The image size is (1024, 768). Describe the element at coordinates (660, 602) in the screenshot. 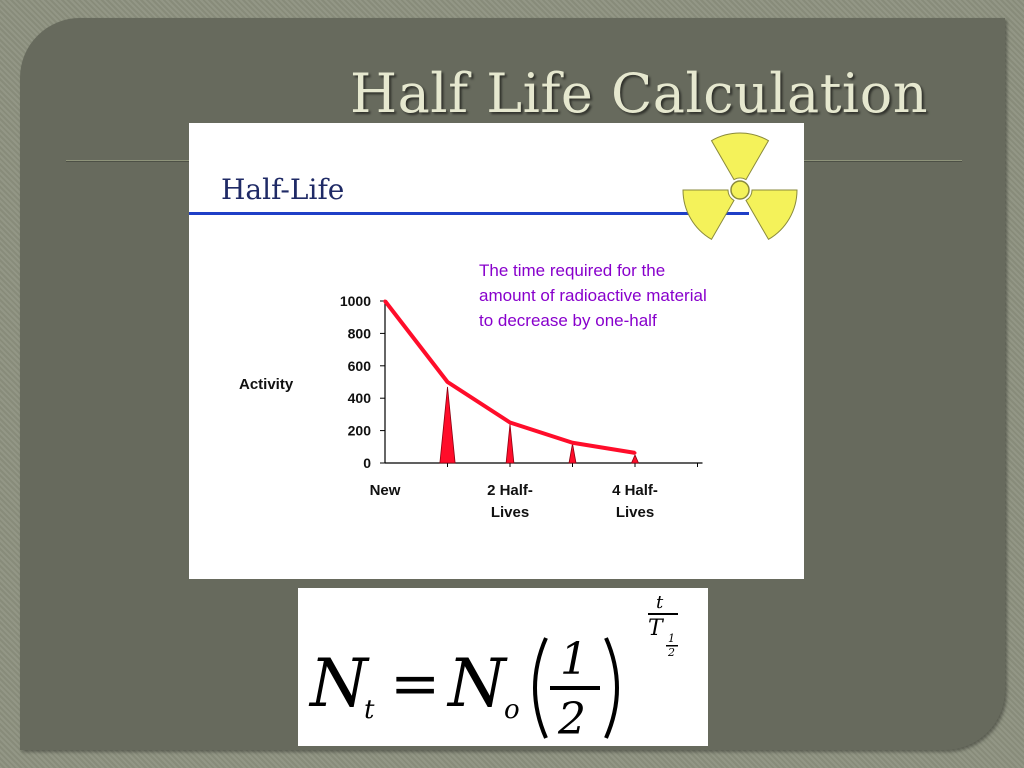

I see `exponent-numerator: t` at that location.